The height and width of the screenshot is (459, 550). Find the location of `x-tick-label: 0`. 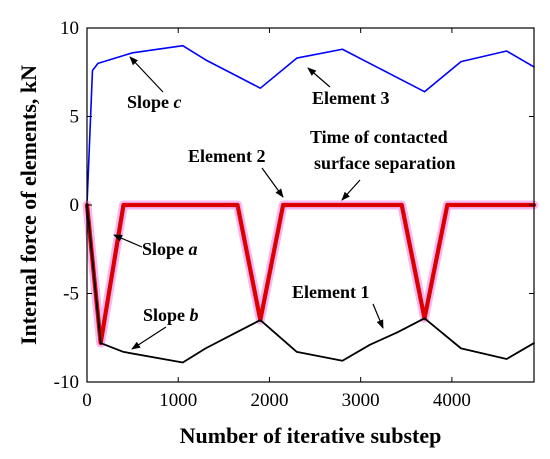

x-tick-label: 0 is located at coordinates (87, 400).